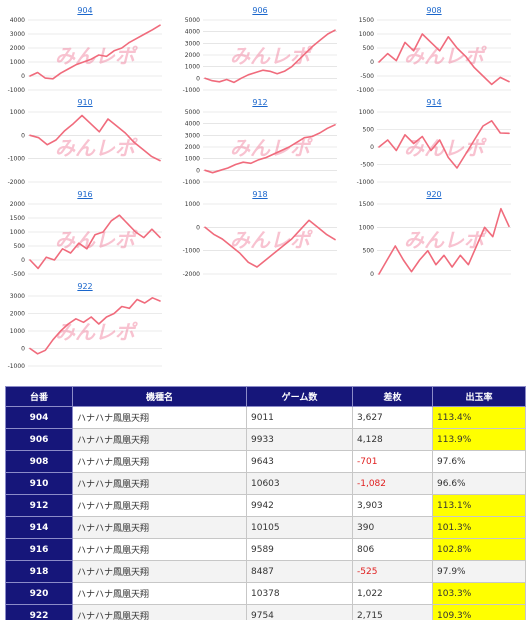 The image size is (529, 620). Describe the element at coordinates (85, 286) in the screenshot. I see `chart-title-link: 922` at that location.